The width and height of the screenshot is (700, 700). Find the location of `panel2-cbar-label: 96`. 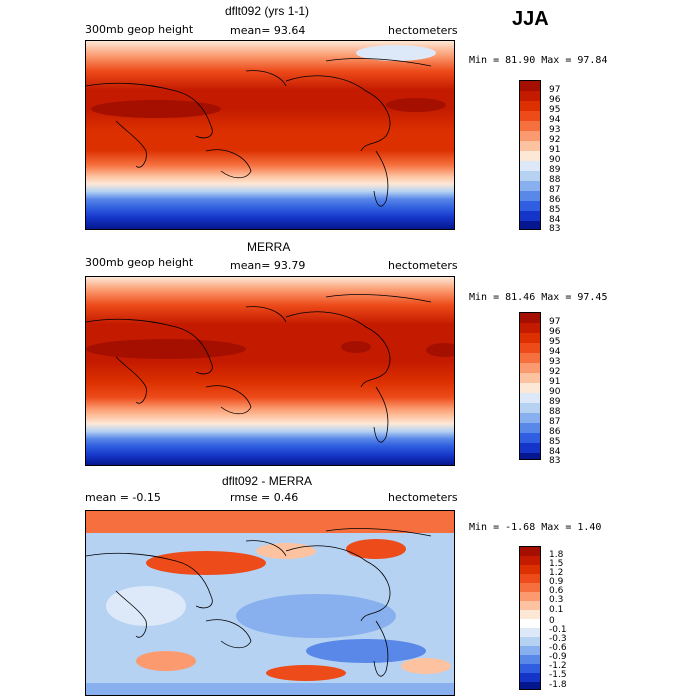

panel2-cbar-label: 96 is located at coordinates (555, 332).